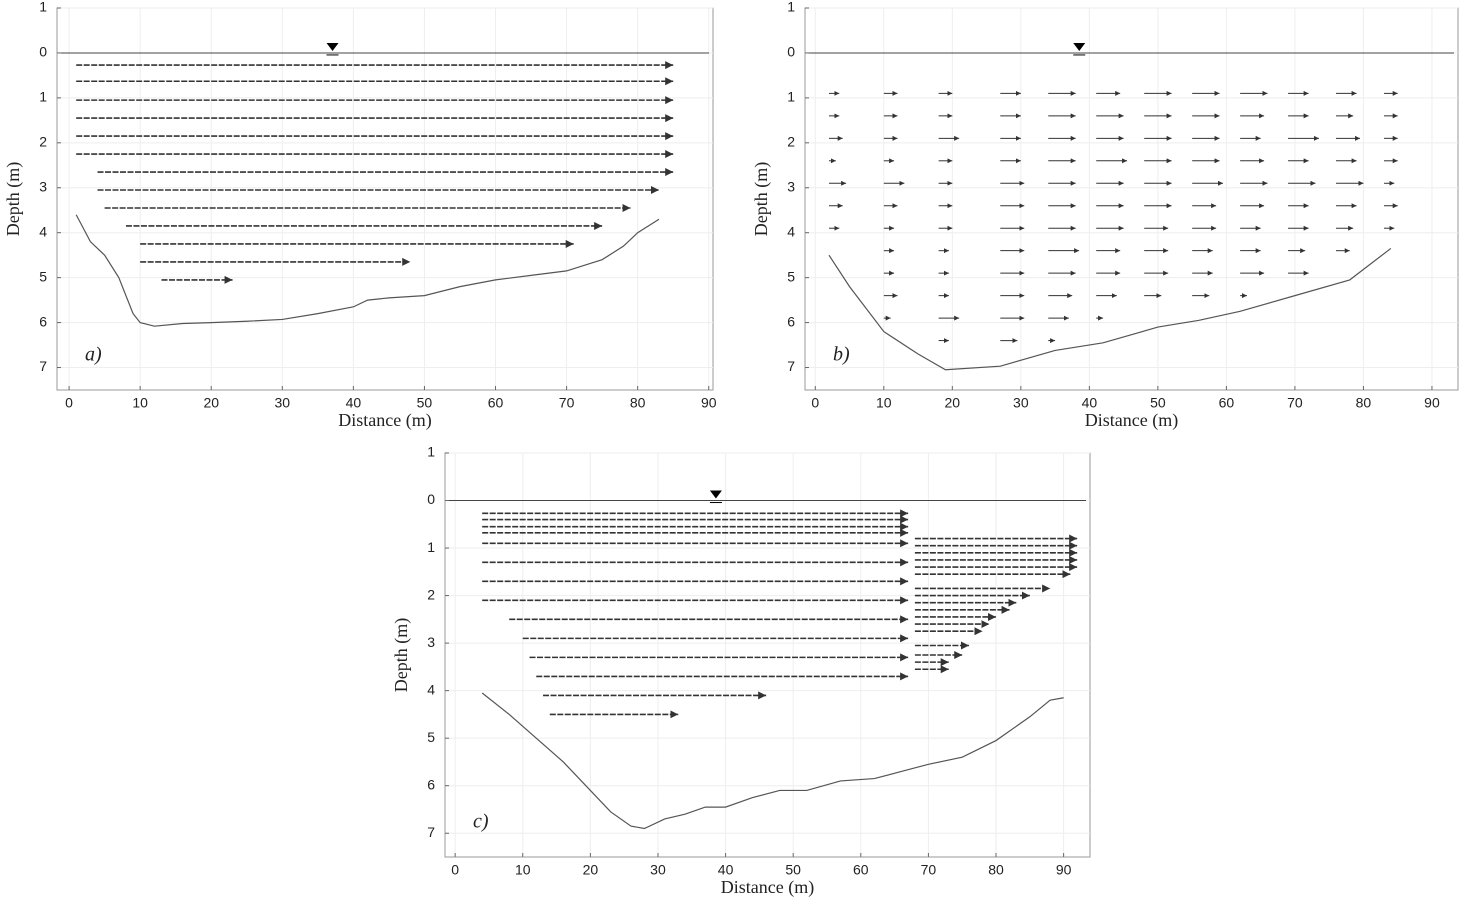 The width and height of the screenshot is (1465, 907). I want to click on panel-label: b), so click(841, 355).